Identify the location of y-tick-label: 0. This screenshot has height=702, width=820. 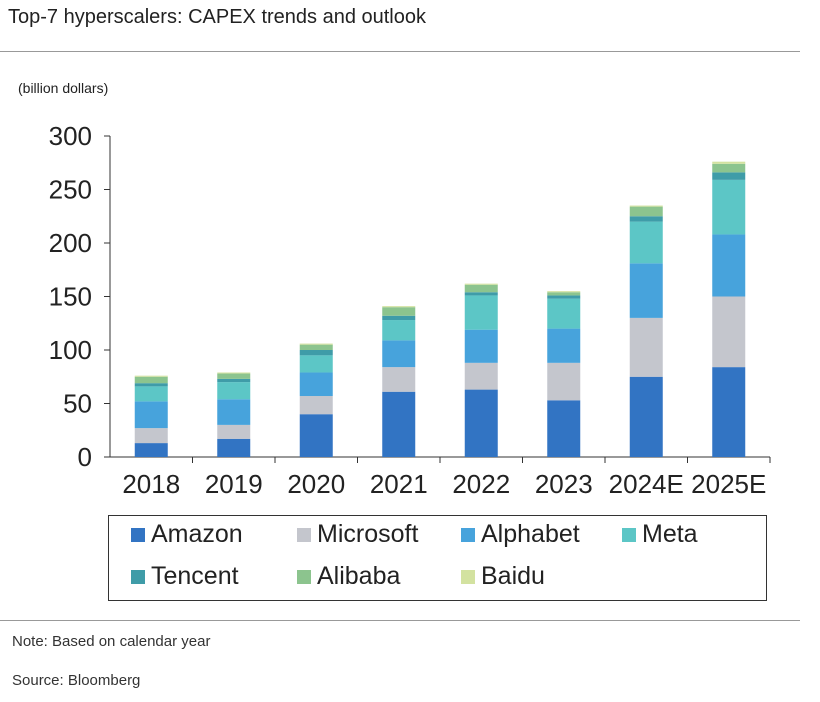
(85, 457).